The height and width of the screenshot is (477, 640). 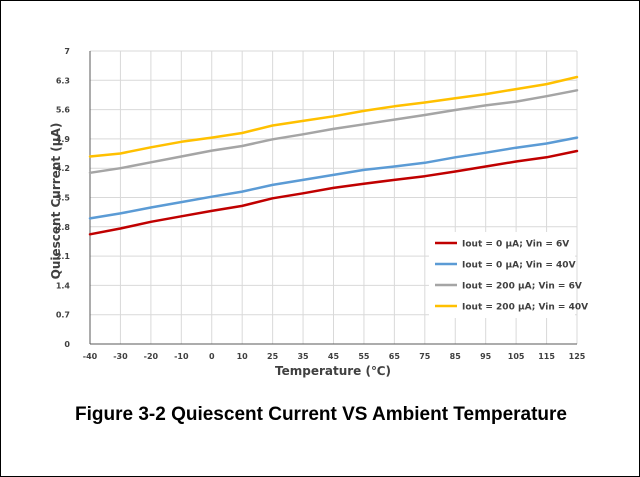 I want to click on x-tick-label: 85, so click(x=456, y=356).